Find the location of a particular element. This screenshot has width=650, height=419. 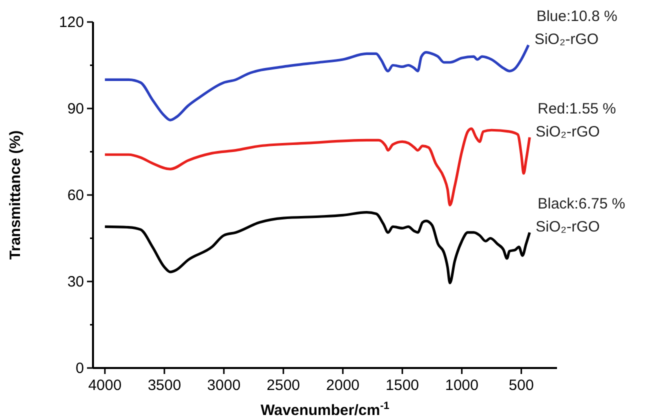

y-tick-label: 30 is located at coordinates (75, 282).